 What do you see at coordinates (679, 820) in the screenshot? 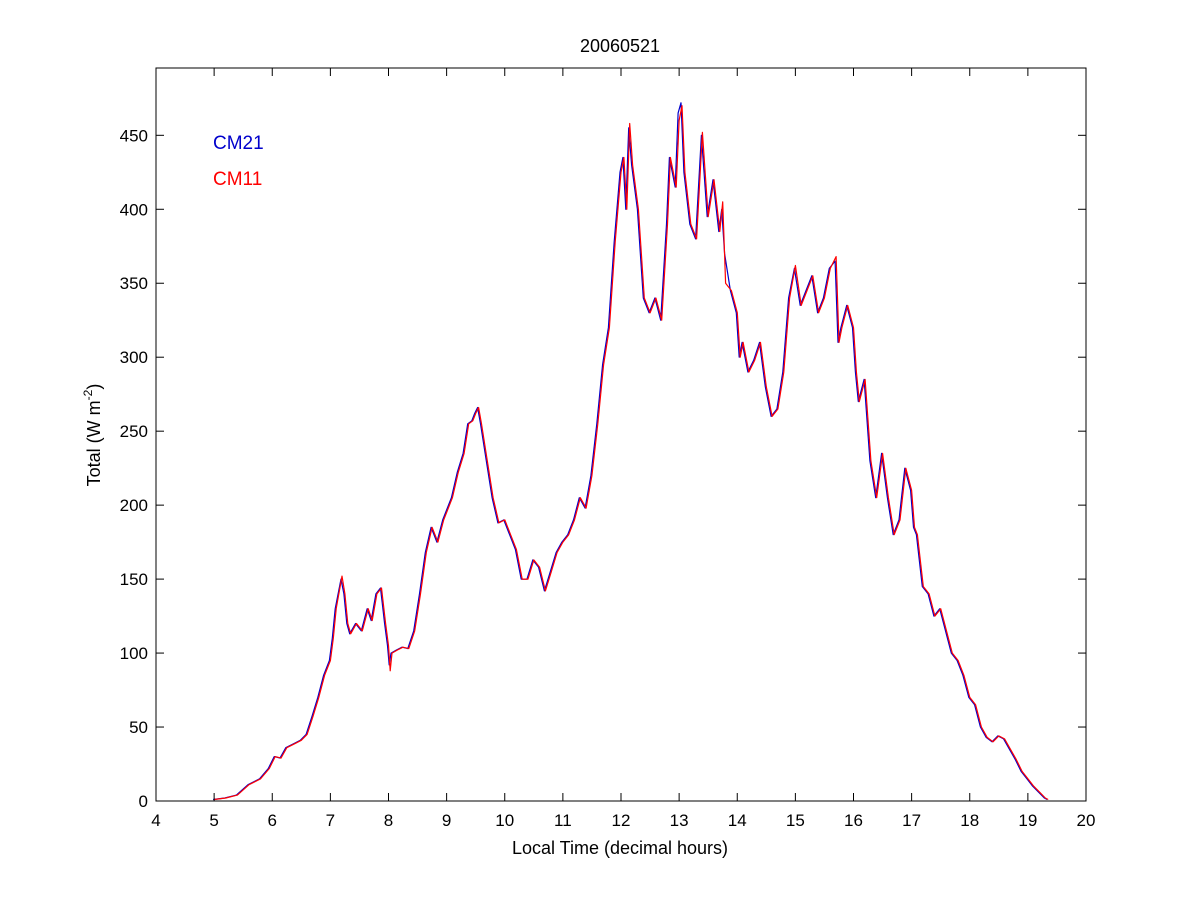
I see `x-tick-label: 13` at bounding box center [679, 820].